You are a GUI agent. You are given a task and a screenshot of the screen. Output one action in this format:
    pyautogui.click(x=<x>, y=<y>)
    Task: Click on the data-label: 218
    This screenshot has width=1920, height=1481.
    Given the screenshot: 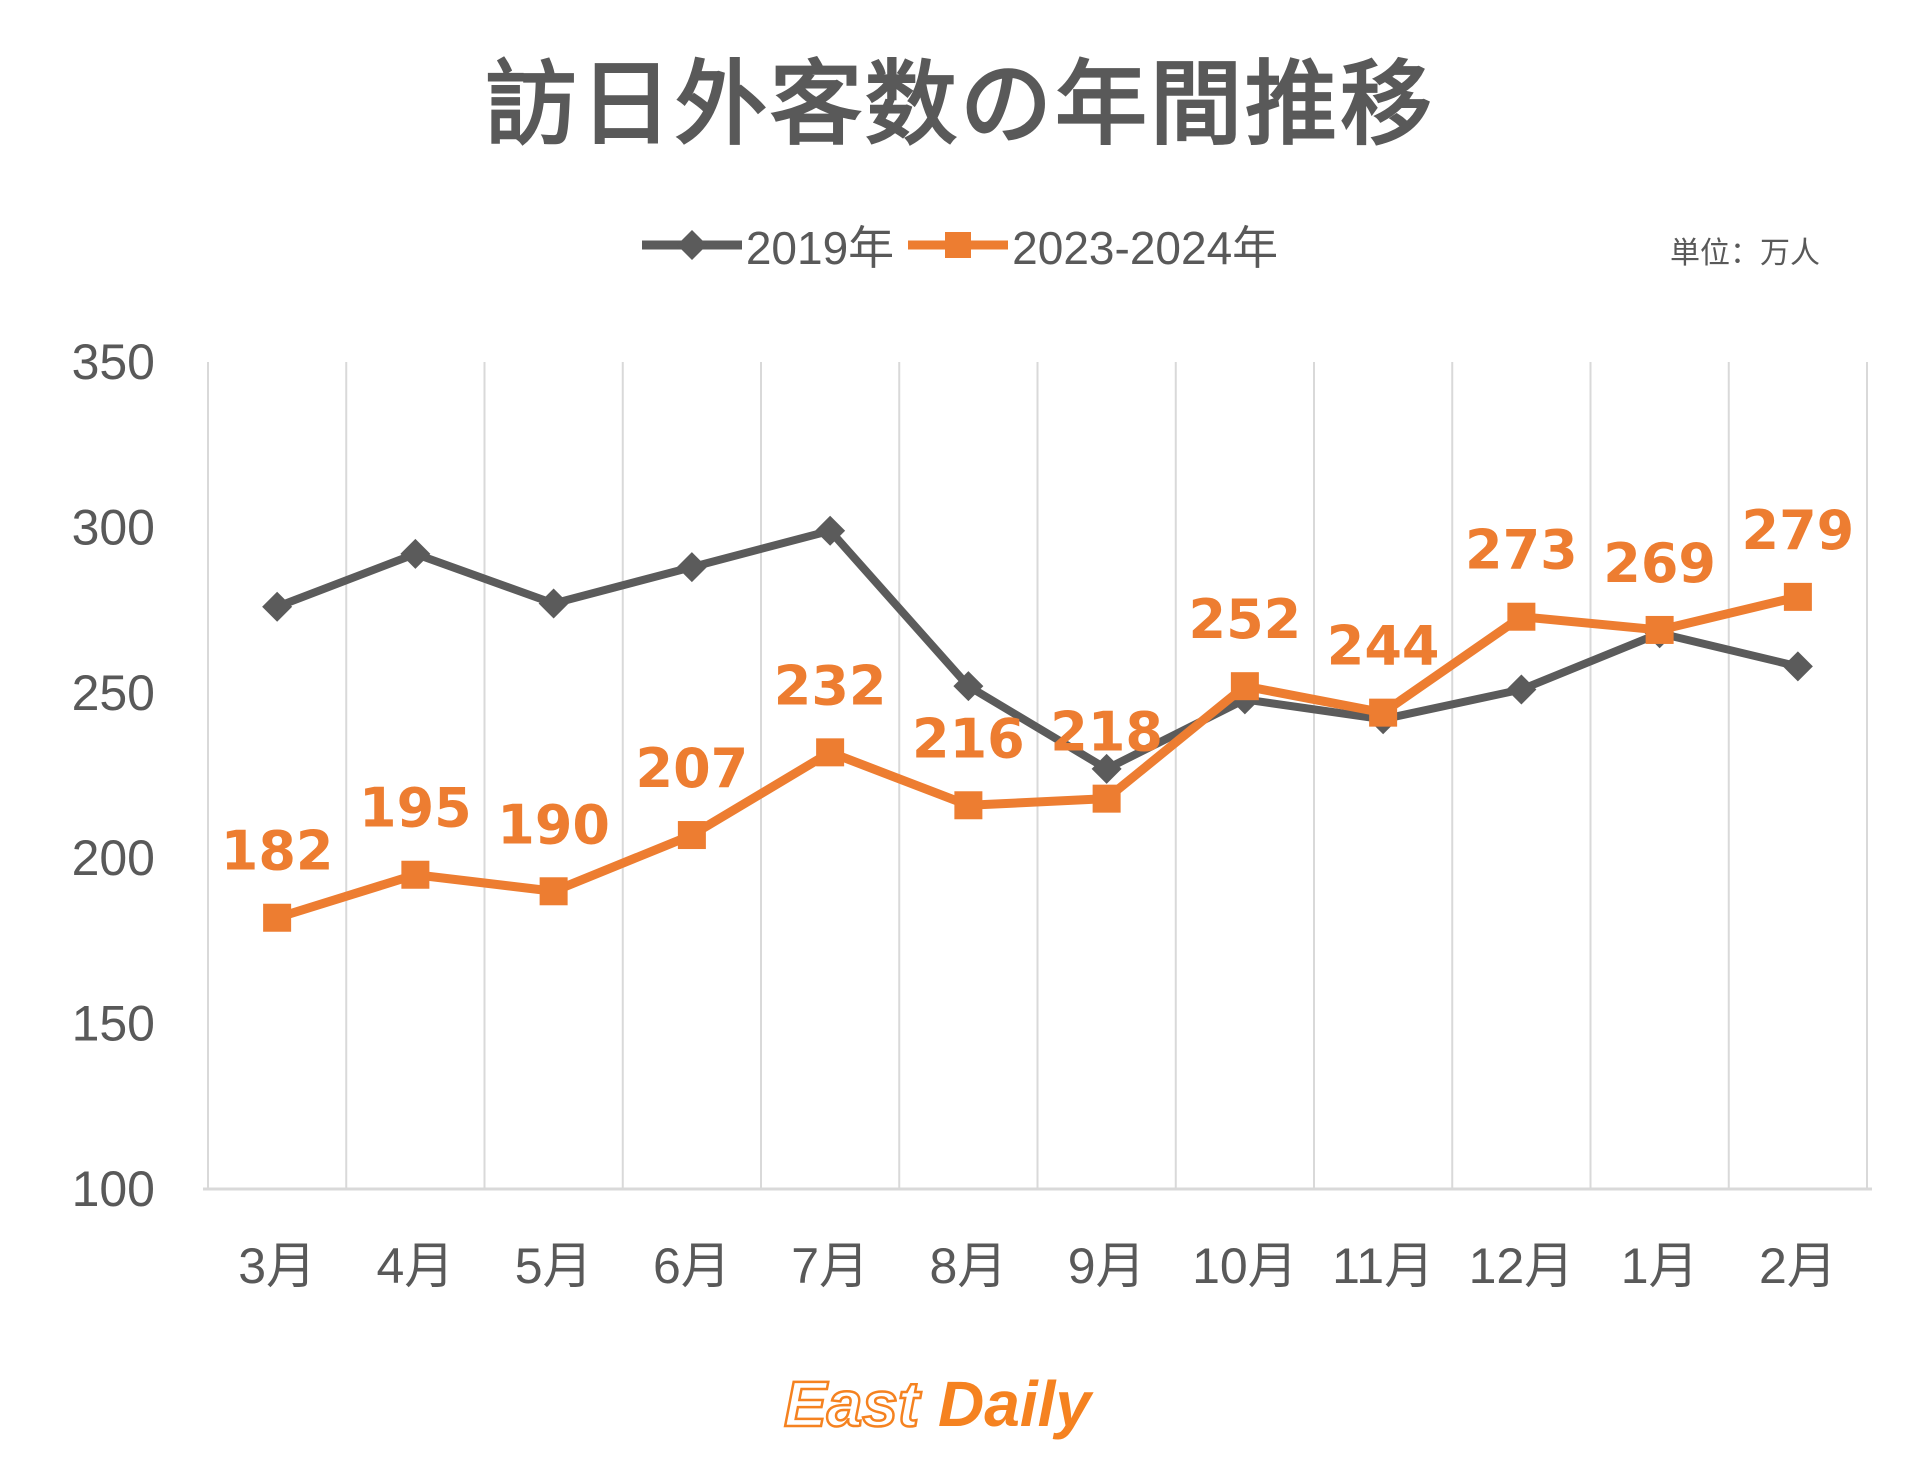 What is the action you would take?
    pyautogui.click(x=1106, y=732)
    